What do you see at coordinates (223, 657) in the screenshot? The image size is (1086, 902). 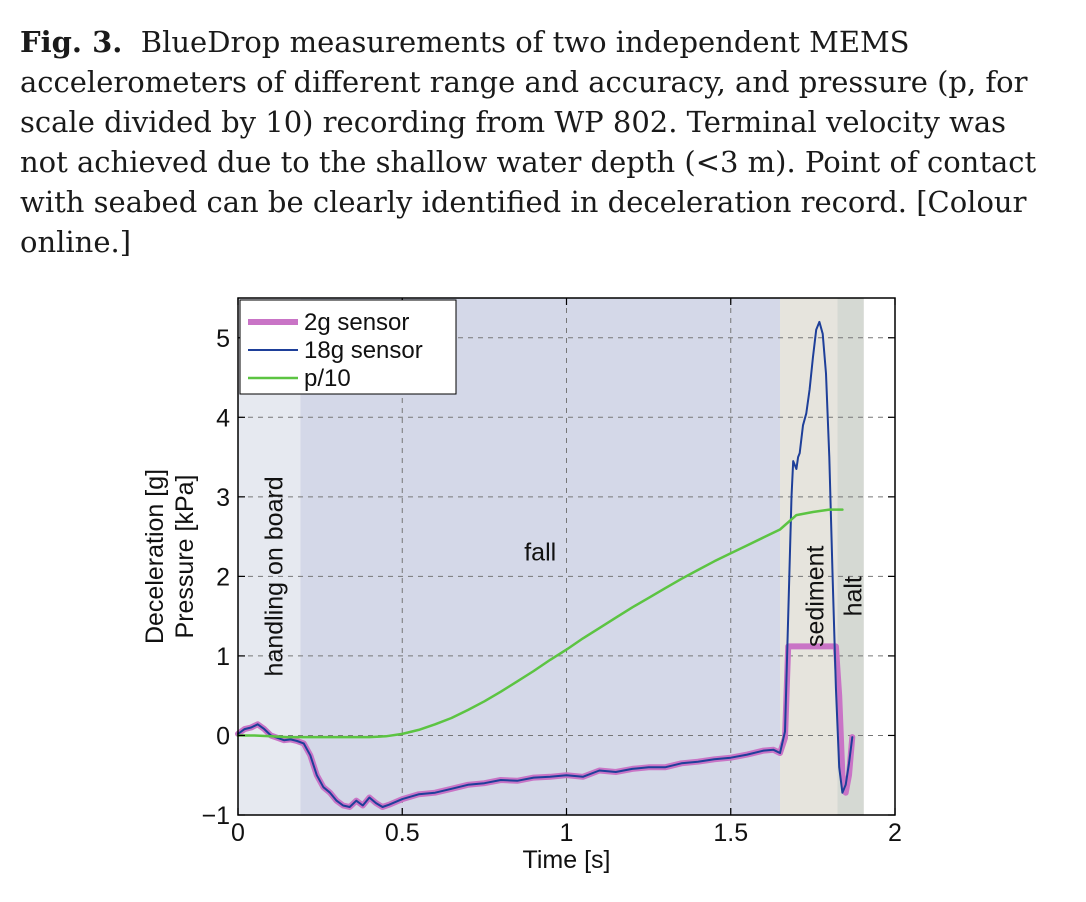 I see `y-tick-label: 1` at bounding box center [223, 657].